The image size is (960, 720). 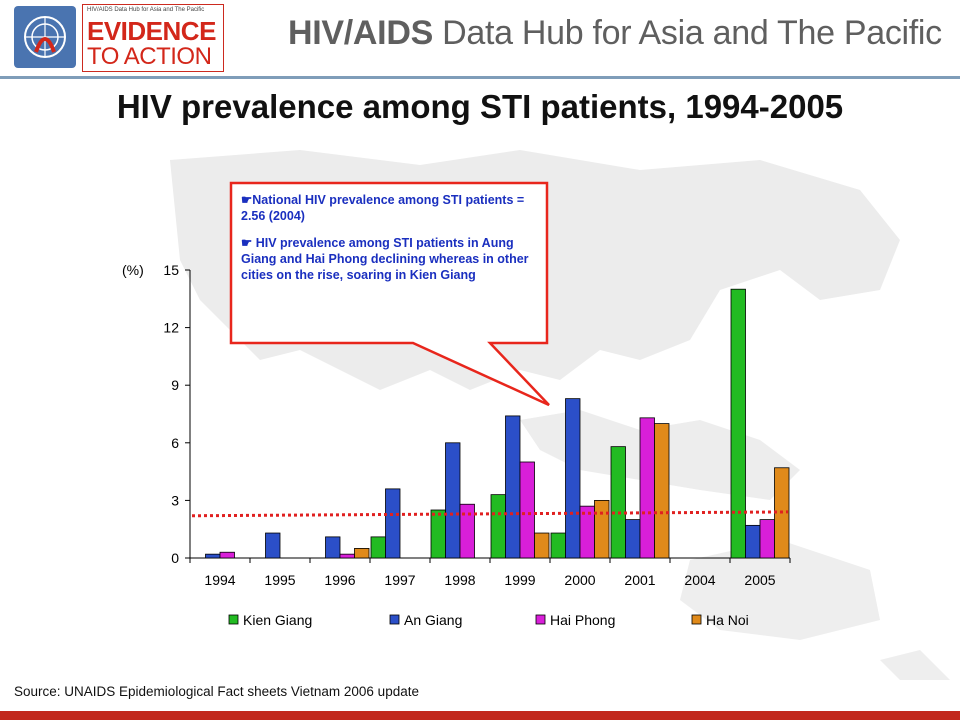 I want to click on legend-label: Ha Noi, so click(x=727, y=620).